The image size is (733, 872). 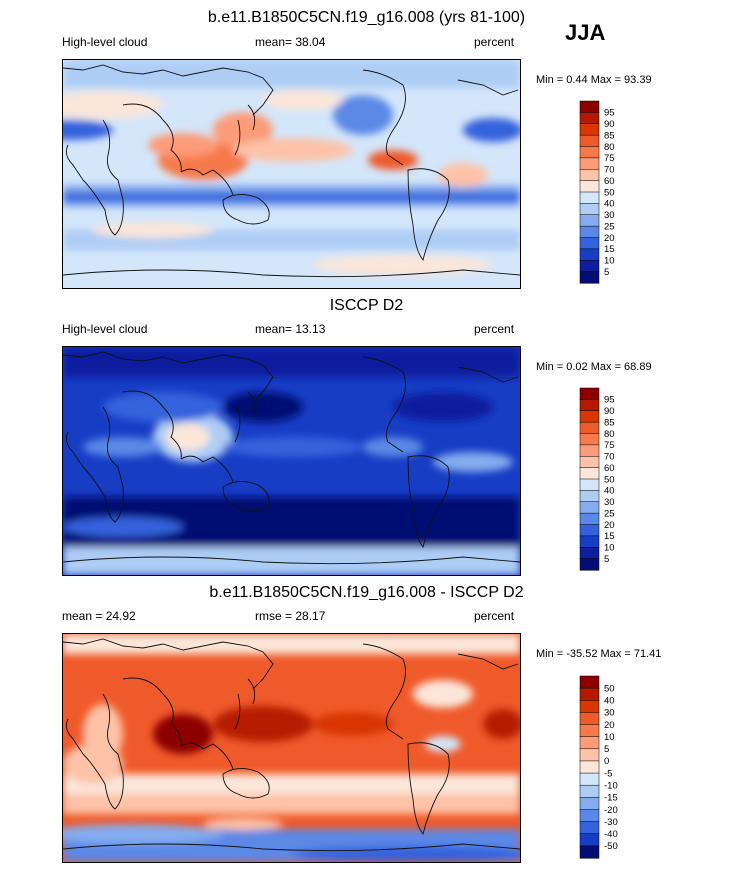 I want to click on panel-2-left-label: High-level cloud, so click(x=105, y=329).